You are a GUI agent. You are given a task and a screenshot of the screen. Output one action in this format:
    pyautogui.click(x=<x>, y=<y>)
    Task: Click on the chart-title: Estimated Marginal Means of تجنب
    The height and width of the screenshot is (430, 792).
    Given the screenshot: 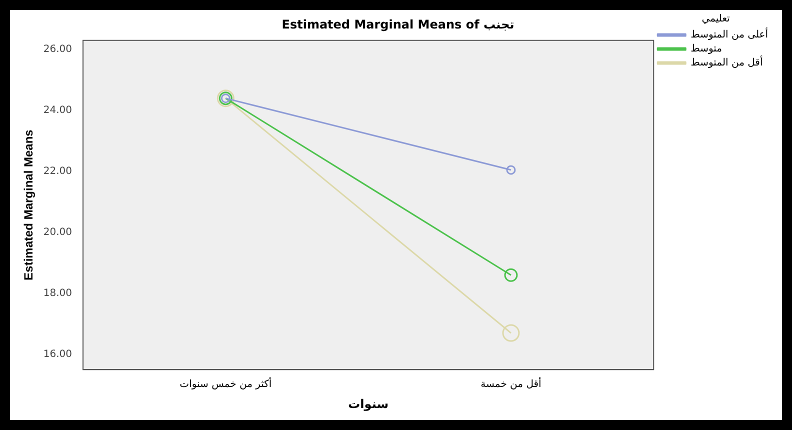 What is the action you would take?
    pyautogui.click(x=398, y=24)
    